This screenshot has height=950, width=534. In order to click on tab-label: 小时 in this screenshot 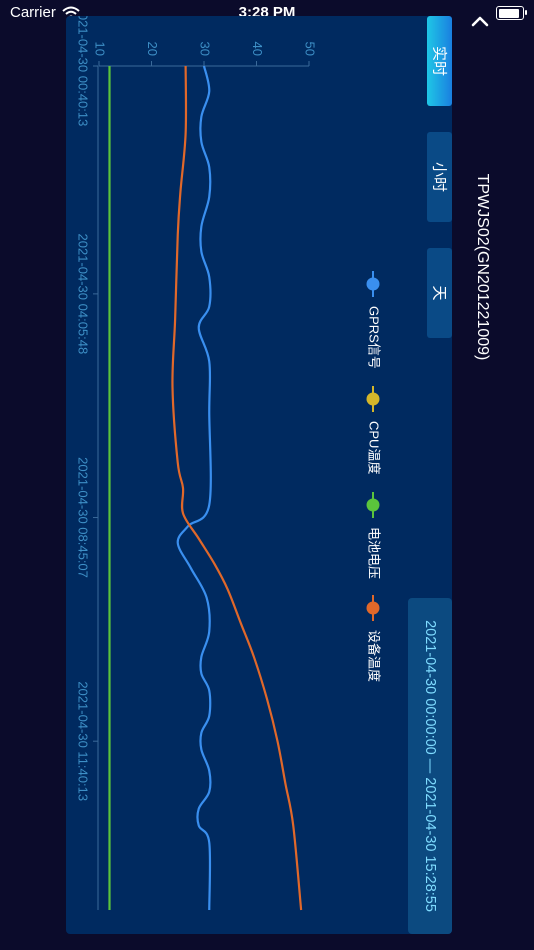, I will do `click(438, 177)`.